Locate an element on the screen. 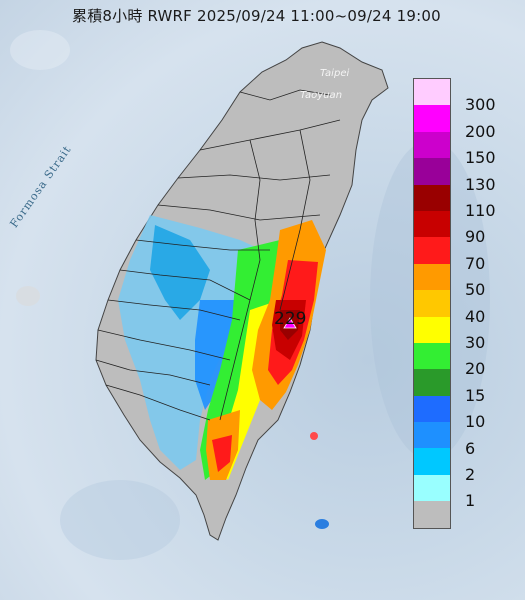  legend-label: 130 is located at coordinates (480, 184).